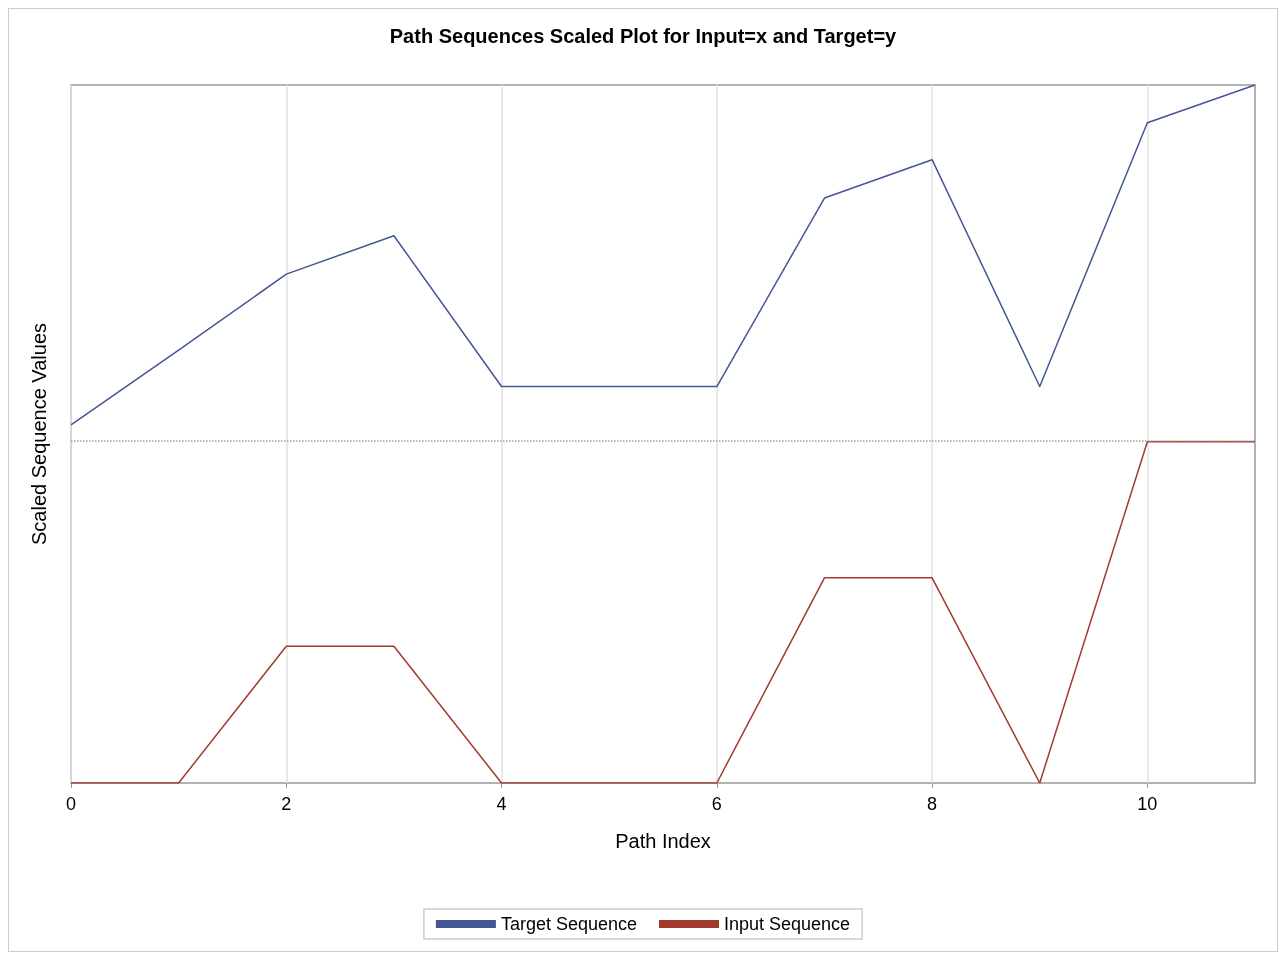 The image size is (1288, 962). Describe the element at coordinates (716, 804) in the screenshot. I see `x-tick-label: 6` at that location.